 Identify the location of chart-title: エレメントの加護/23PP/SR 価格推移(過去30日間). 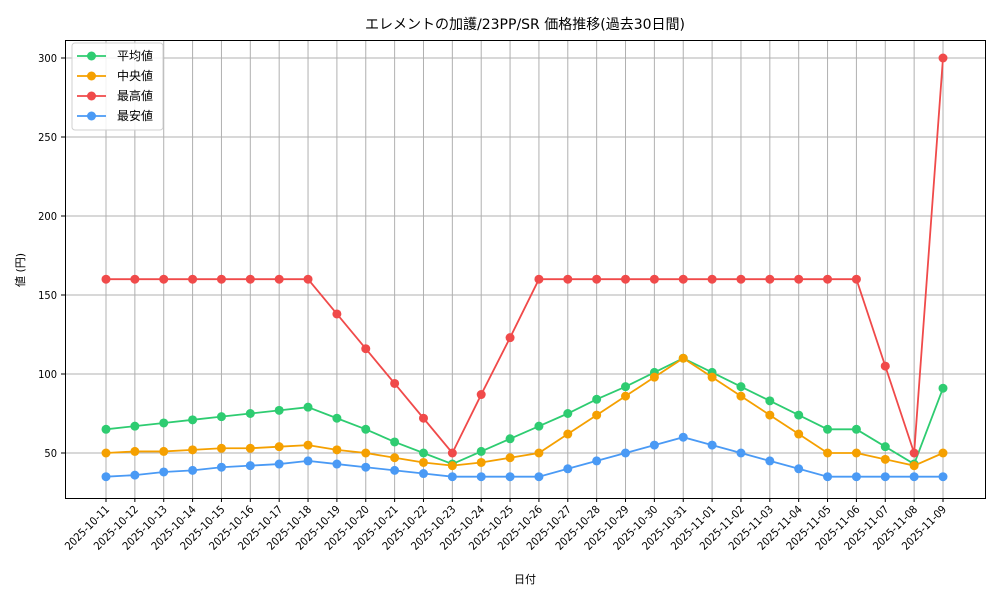
(525, 25).